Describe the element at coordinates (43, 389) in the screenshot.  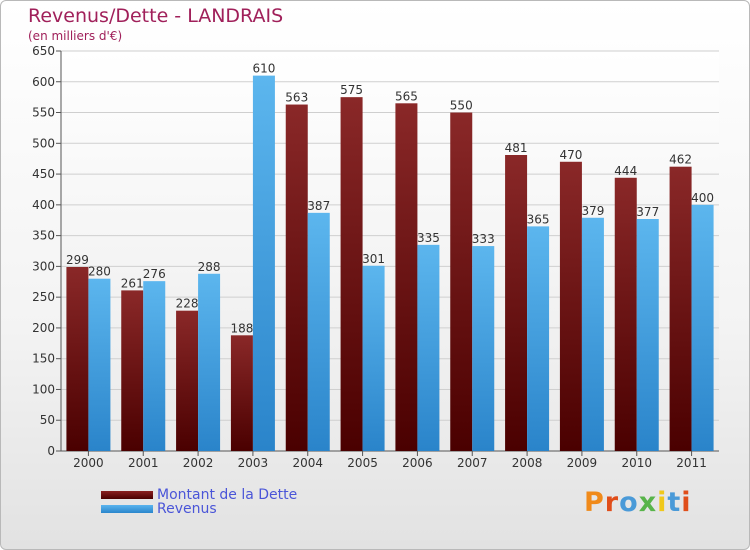
I see `y-tick-label: 100` at that location.